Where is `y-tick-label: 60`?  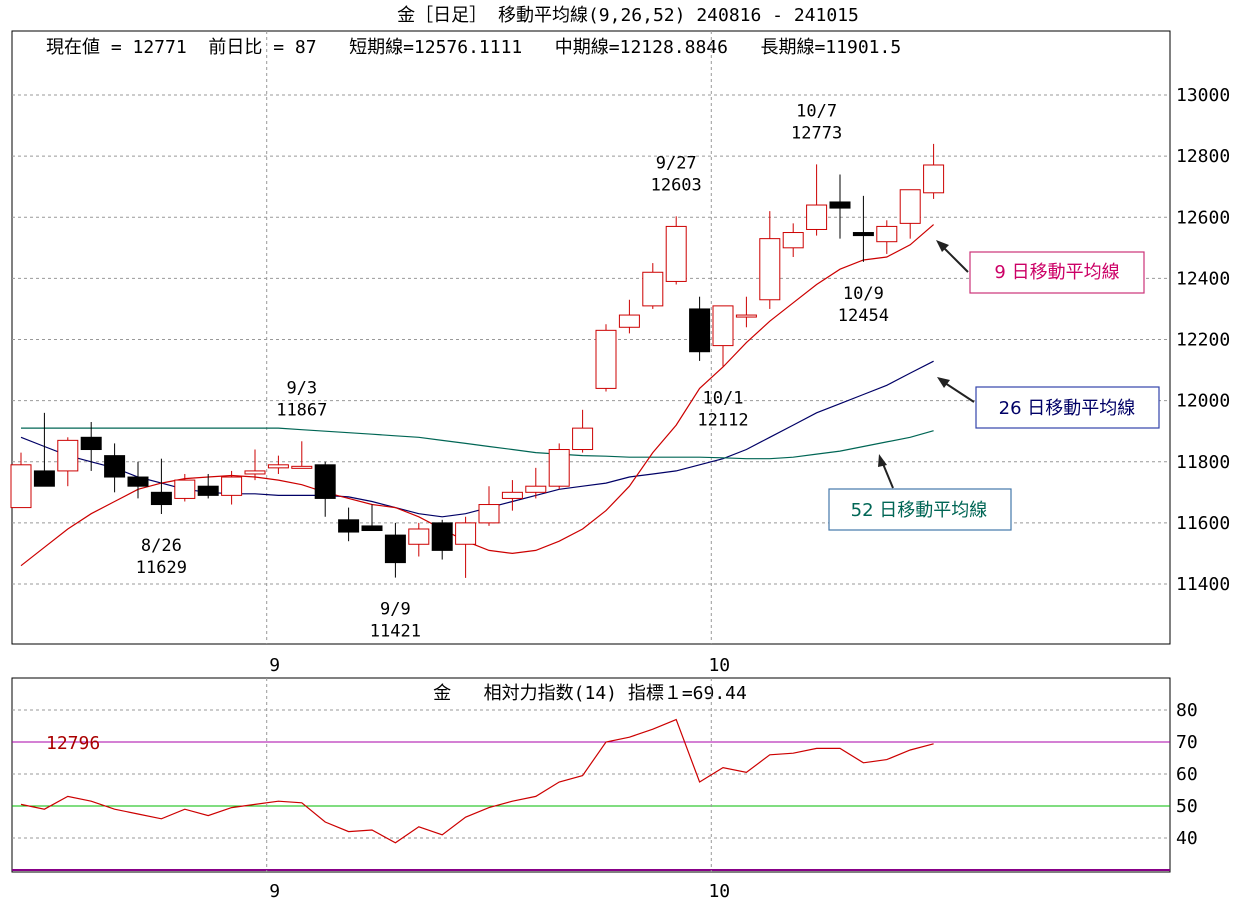 y-tick-label: 60 is located at coordinates (1187, 774).